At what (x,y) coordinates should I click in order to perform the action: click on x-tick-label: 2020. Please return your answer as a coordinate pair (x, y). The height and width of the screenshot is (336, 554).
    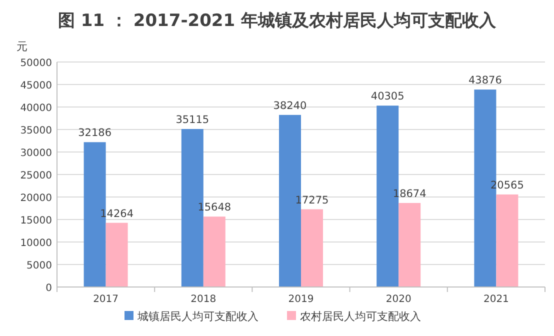
    Looking at the image, I should click on (399, 299).